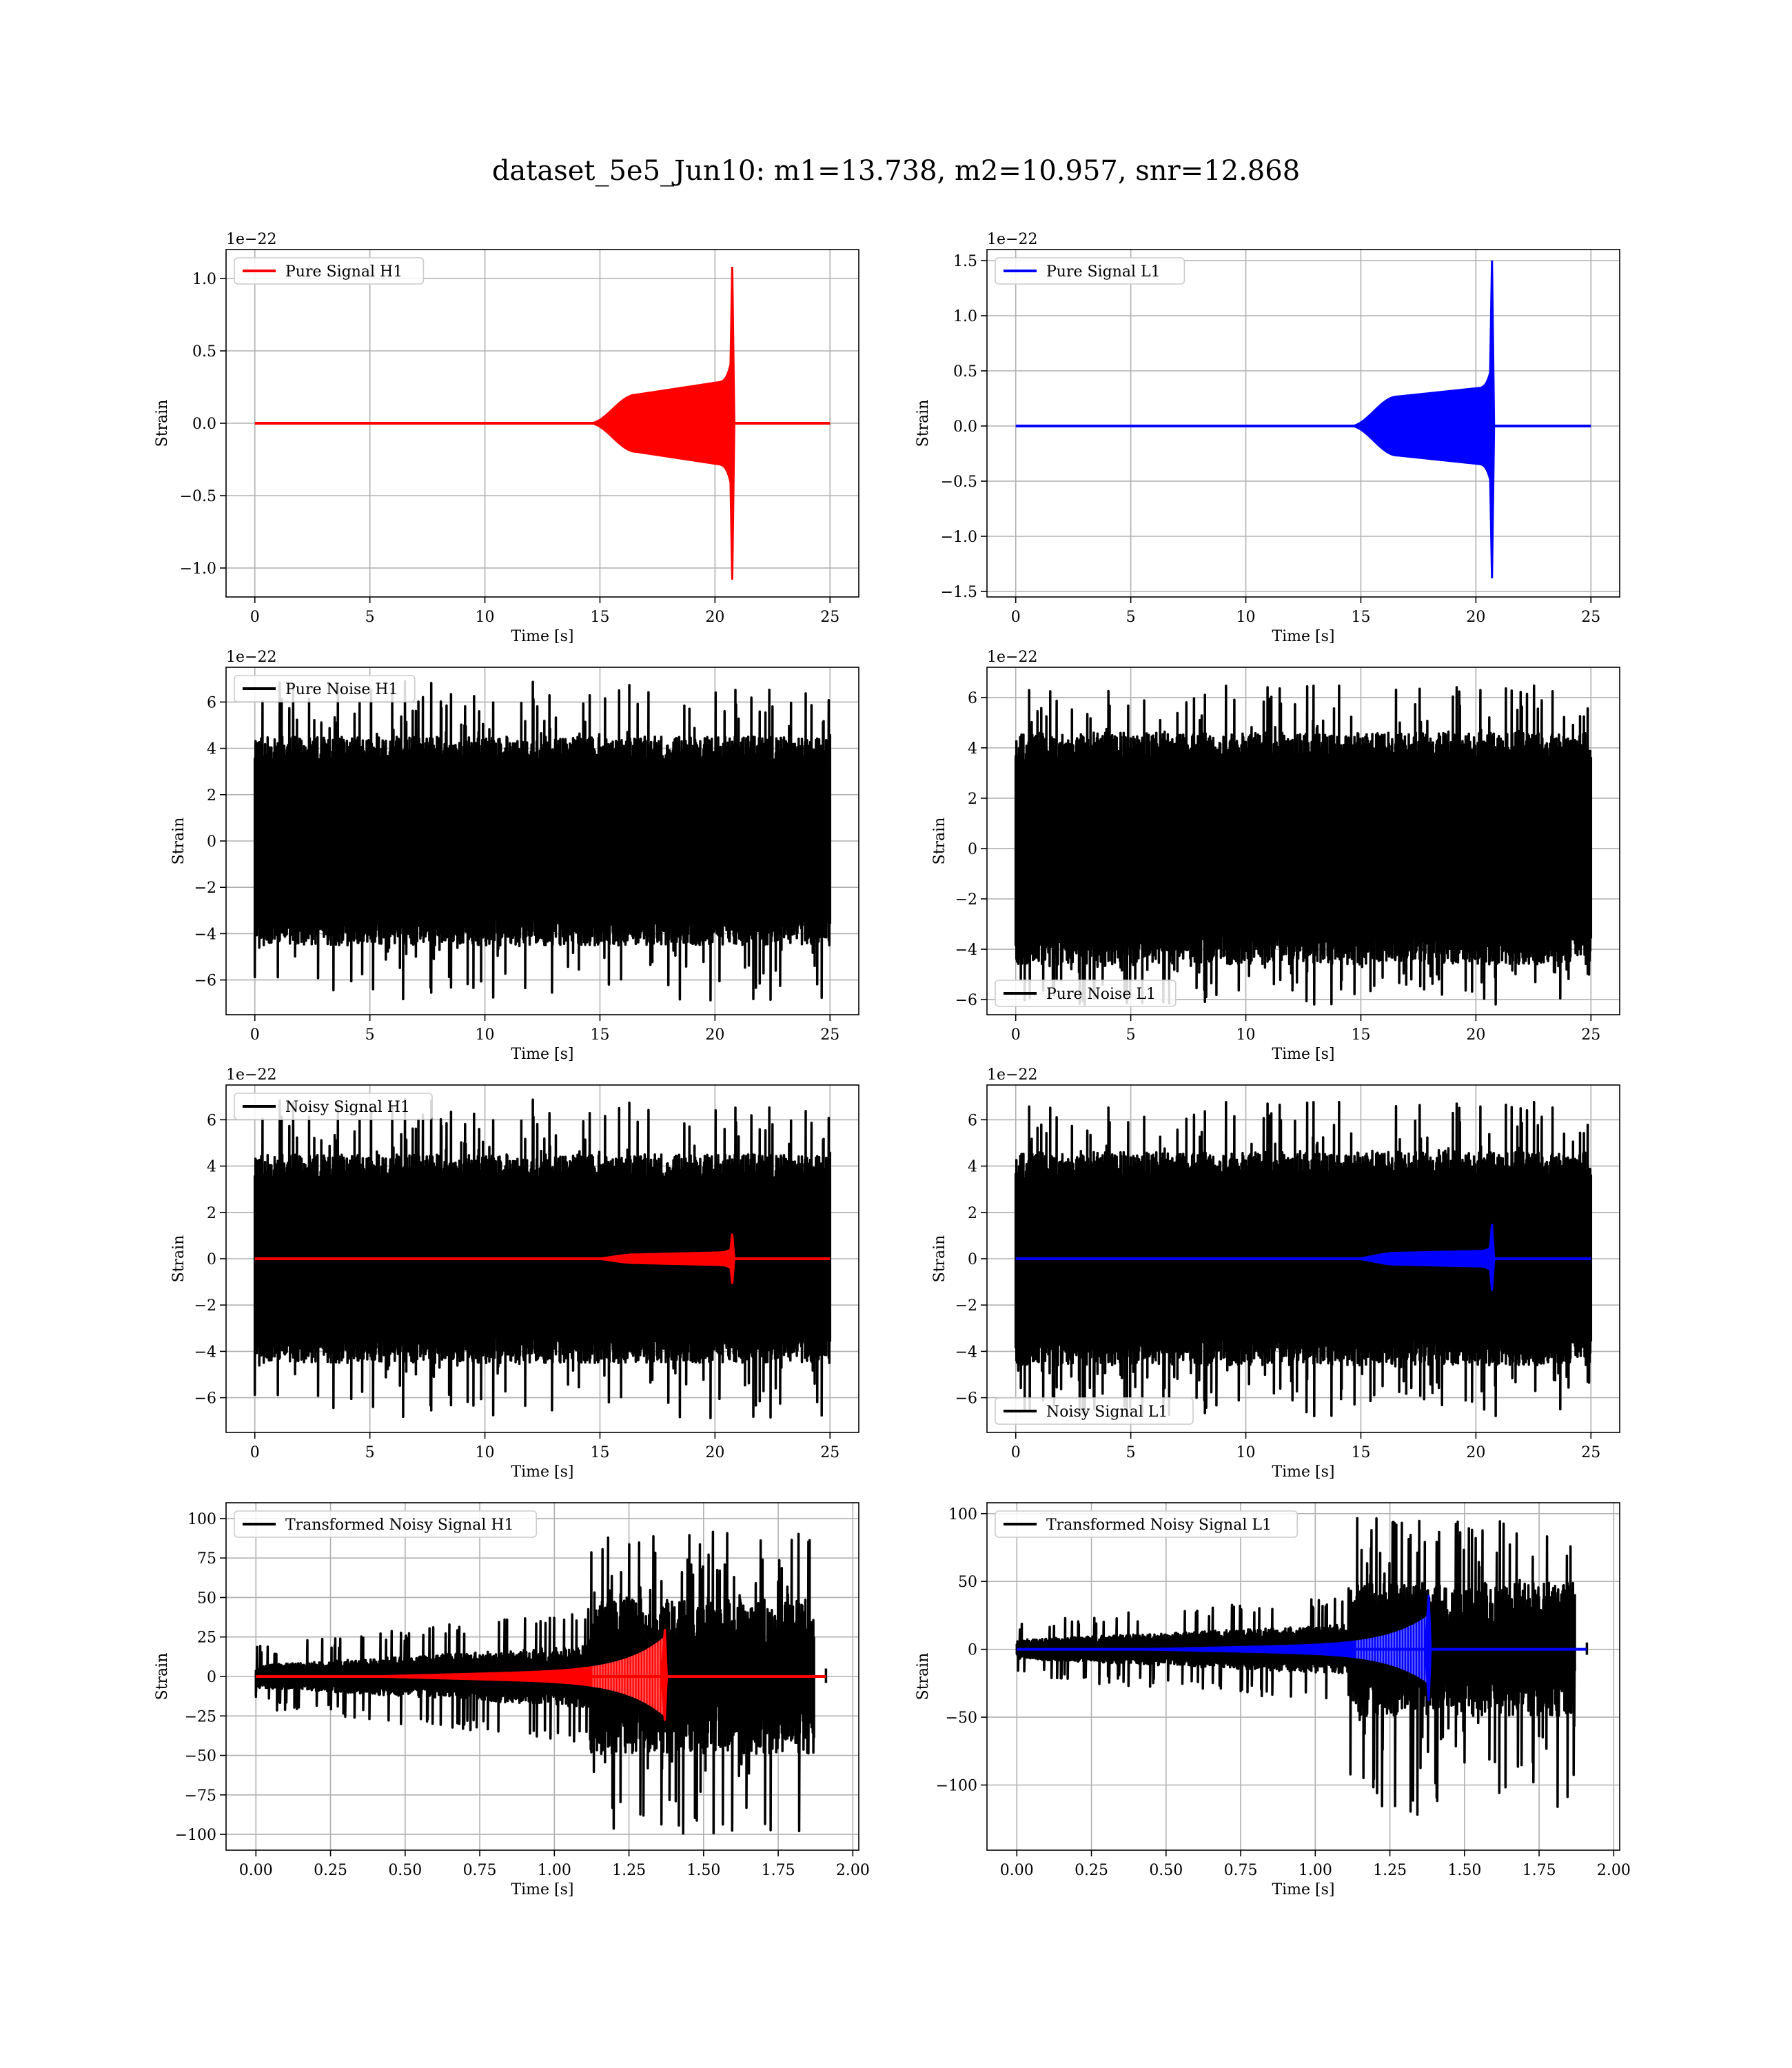 The width and height of the screenshot is (1792, 2068). What do you see at coordinates (703, 1870) in the screenshot?
I see `x-tick-label: 1.50` at bounding box center [703, 1870].